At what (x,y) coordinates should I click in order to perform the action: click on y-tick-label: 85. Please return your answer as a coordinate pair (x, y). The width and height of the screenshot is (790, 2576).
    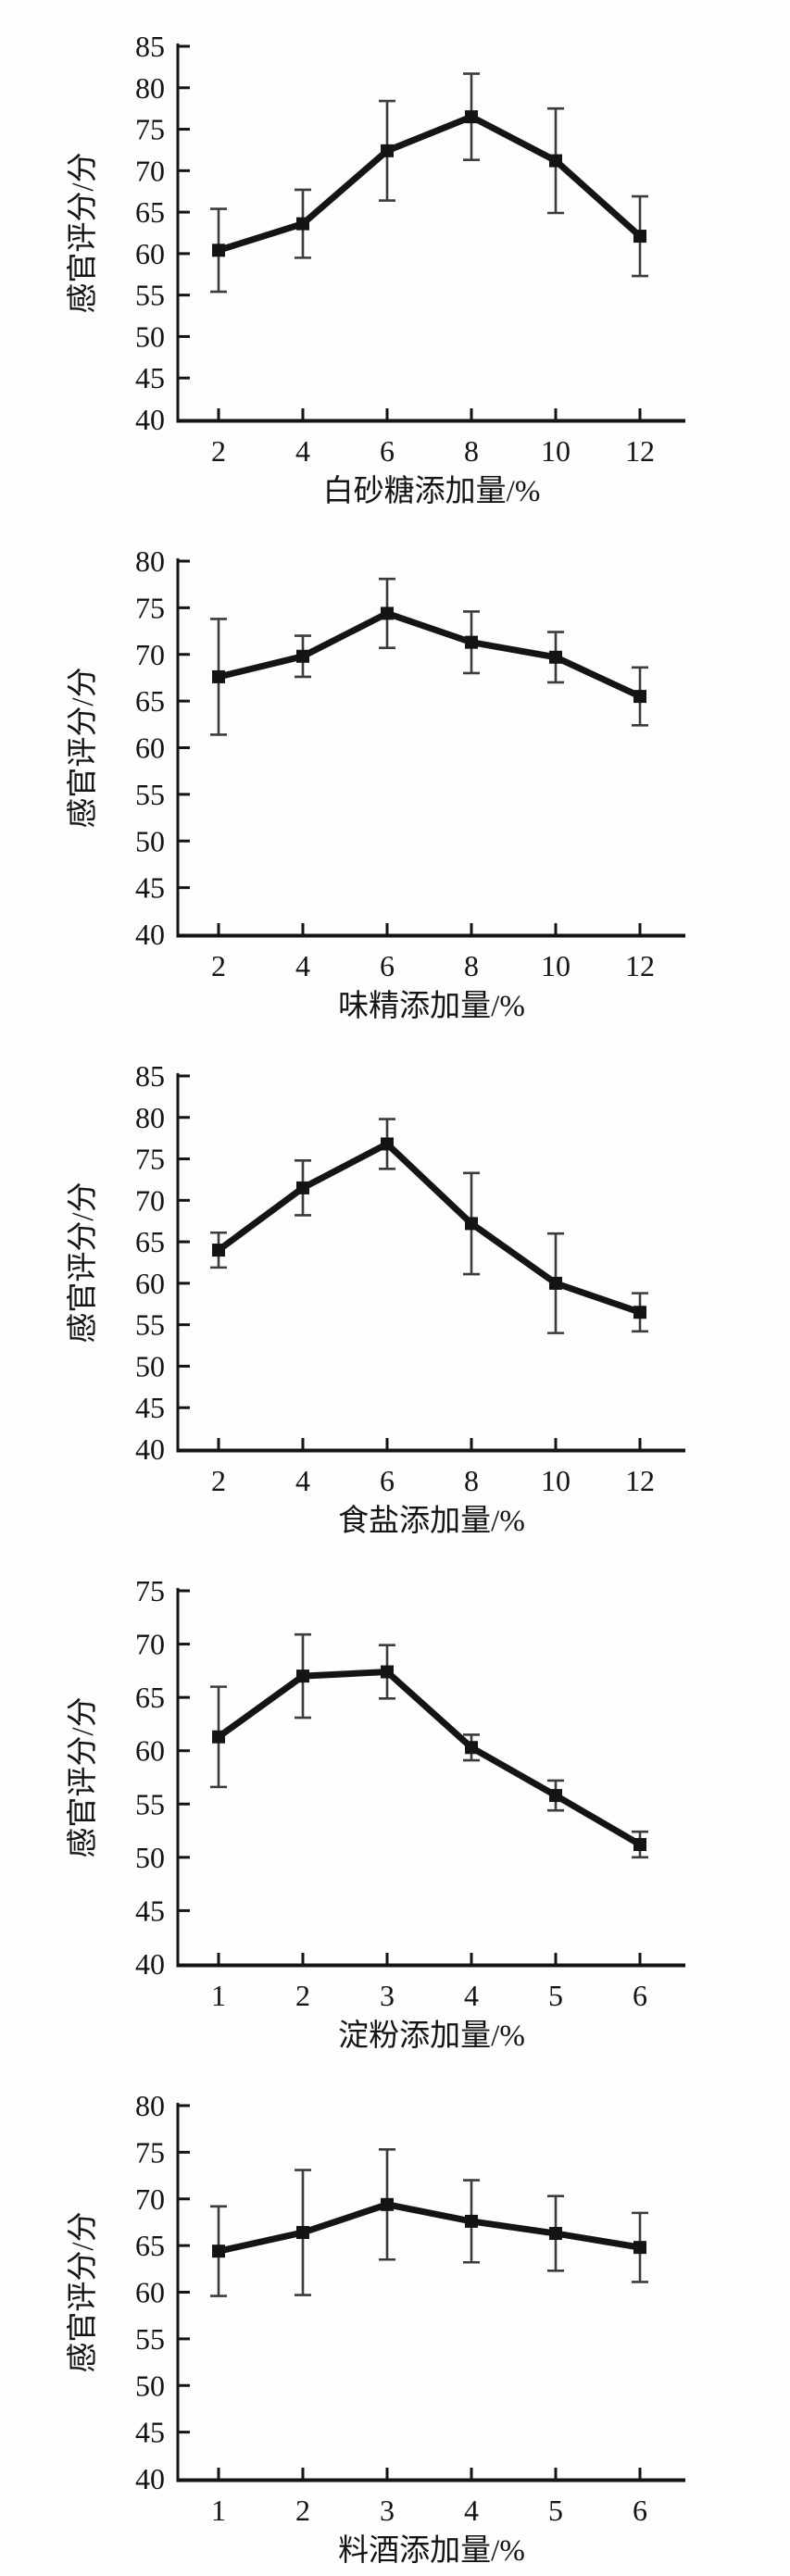
    Looking at the image, I should click on (150, 1076).